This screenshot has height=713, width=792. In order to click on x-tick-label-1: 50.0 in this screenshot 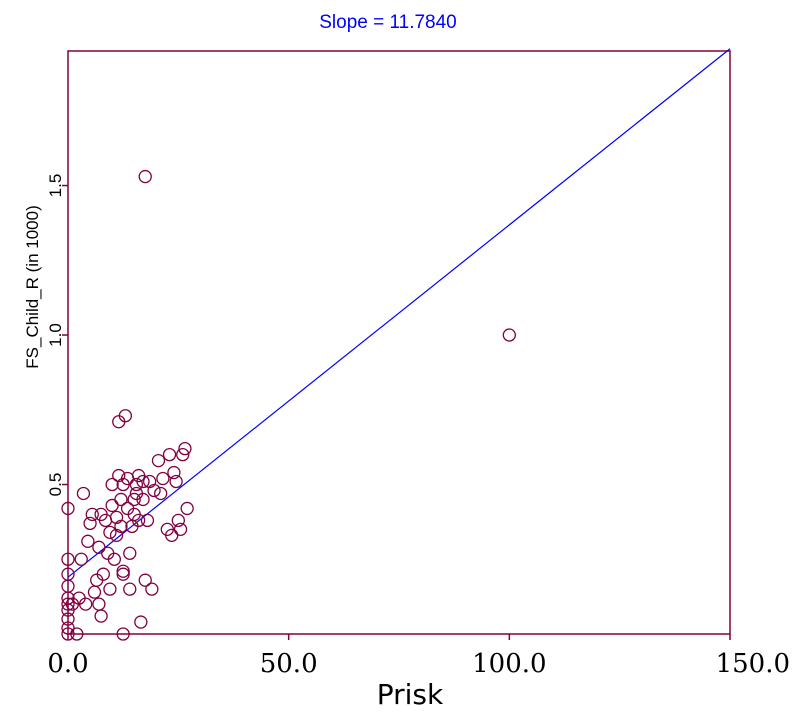, I will do `click(289, 664)`.